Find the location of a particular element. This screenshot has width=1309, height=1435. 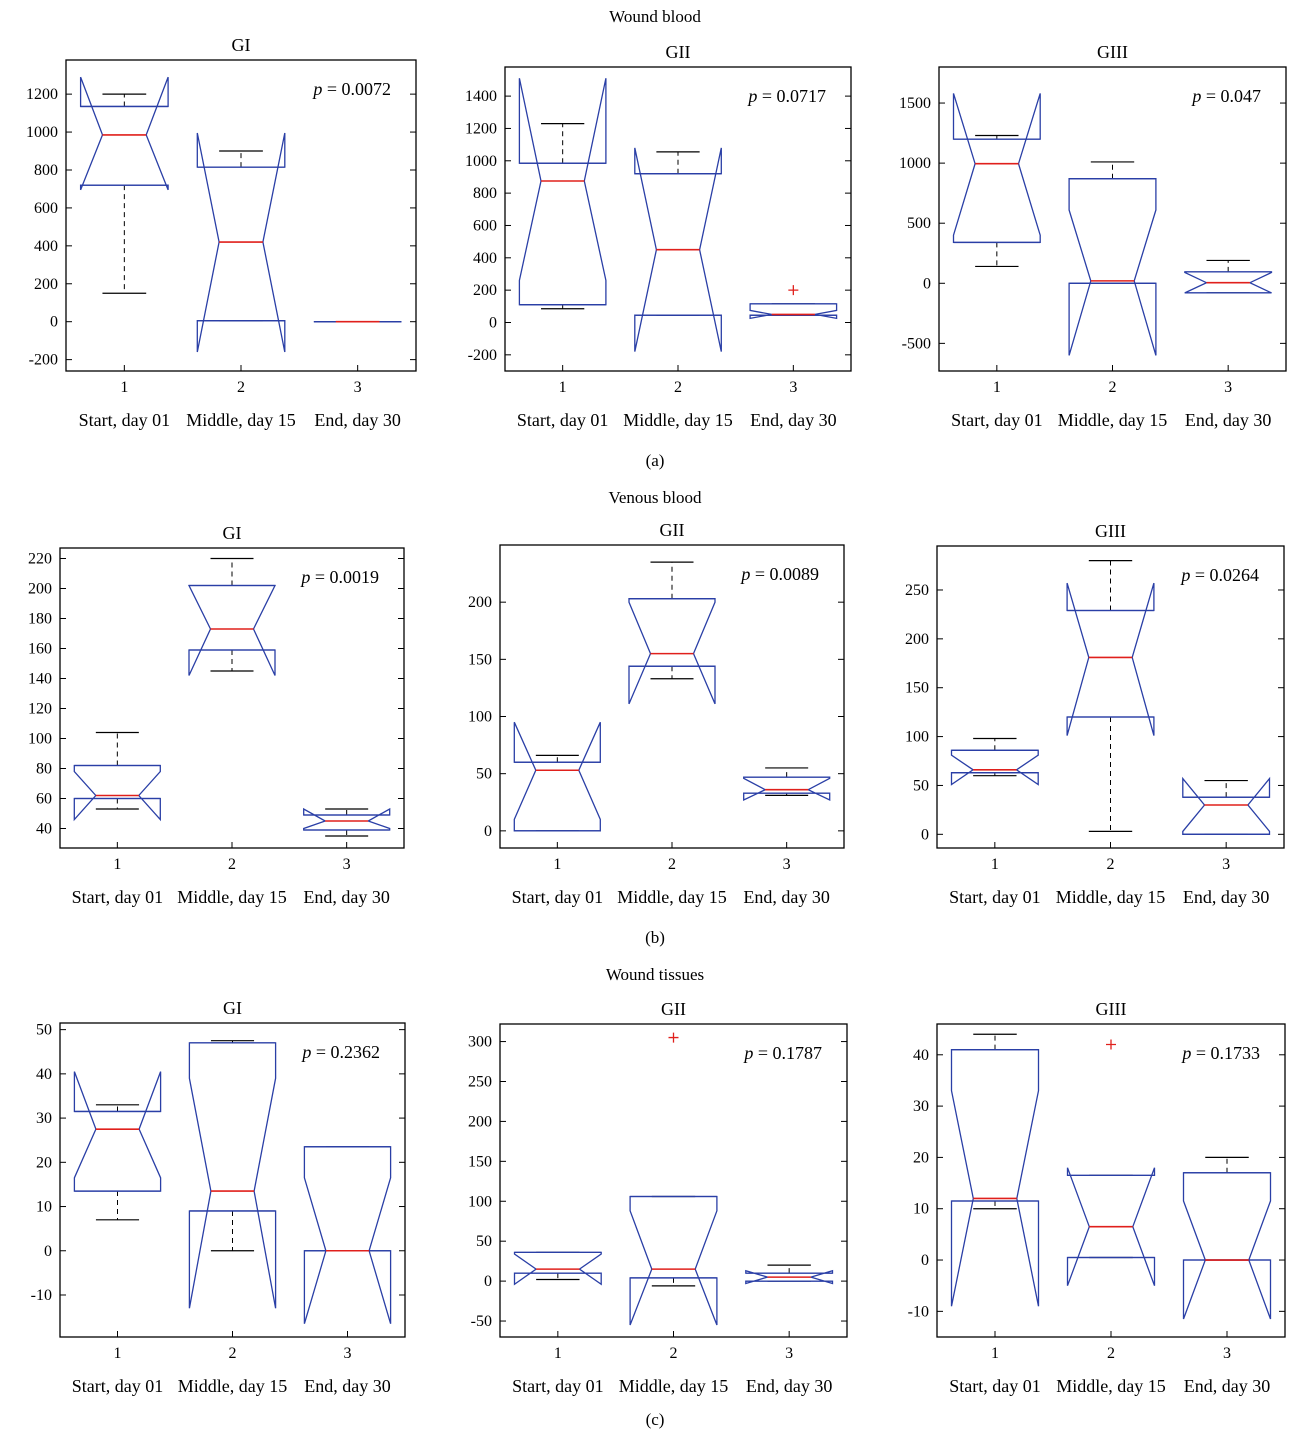

p-value-number: = 0.047 is located at coordinates (1233, 96).